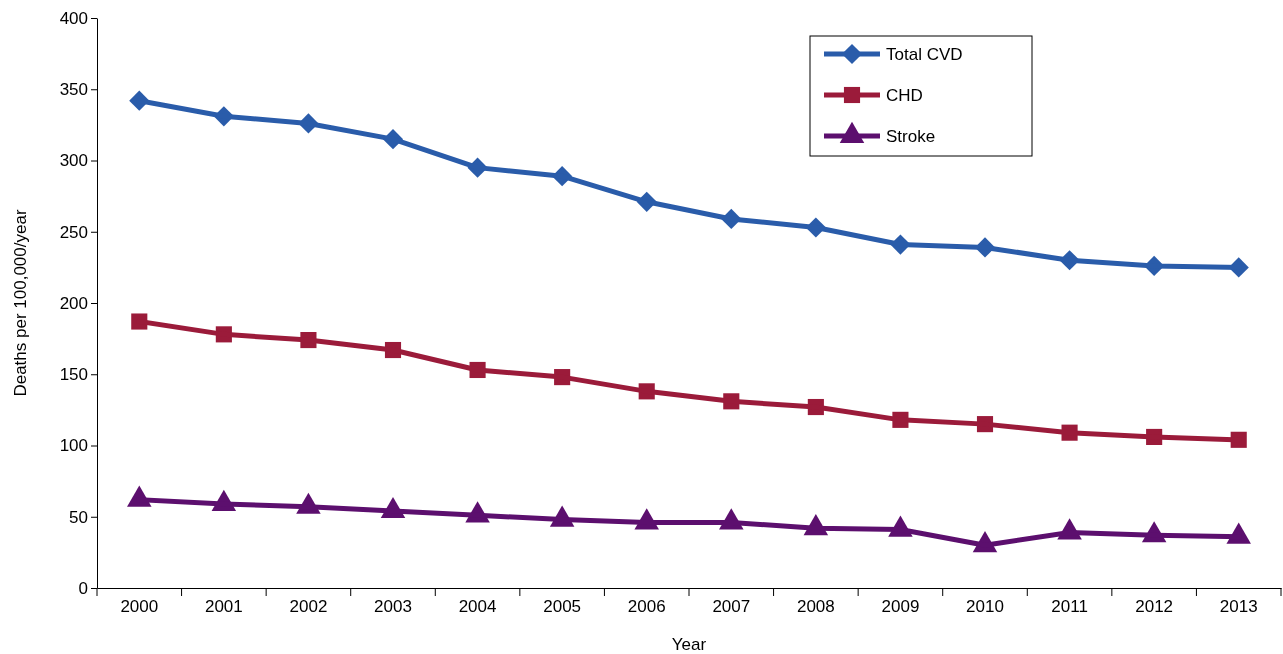 The width and height of the screenshot is (1283, 654). What do you see at coordinates (73, 232) in the screenshot?
I see `y-tick-label: 250` at bounding box center [73, 232].